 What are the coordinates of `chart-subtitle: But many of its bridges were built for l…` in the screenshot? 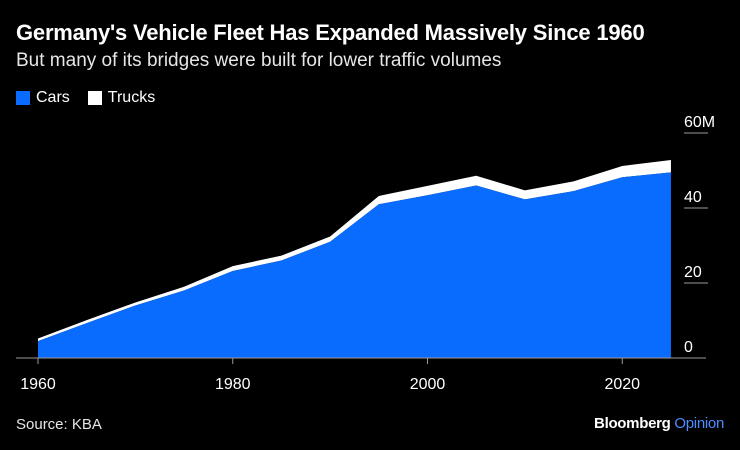 It's located at (259, 60).